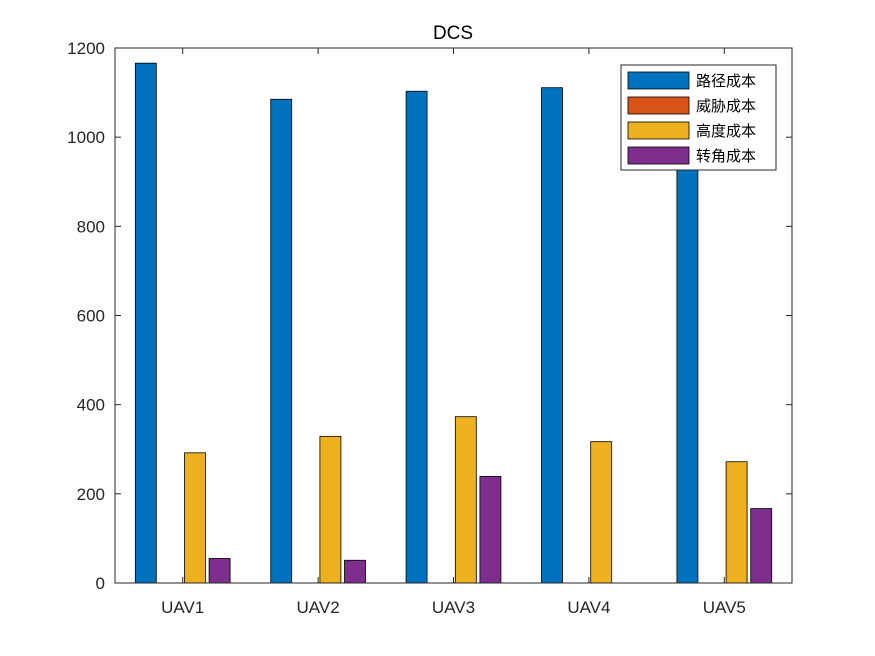 This screenshot has height=656, width=875. Describe the element at coordinates (726, 131) in the screenshot. I see `legend-label: 高度成本` at that location.